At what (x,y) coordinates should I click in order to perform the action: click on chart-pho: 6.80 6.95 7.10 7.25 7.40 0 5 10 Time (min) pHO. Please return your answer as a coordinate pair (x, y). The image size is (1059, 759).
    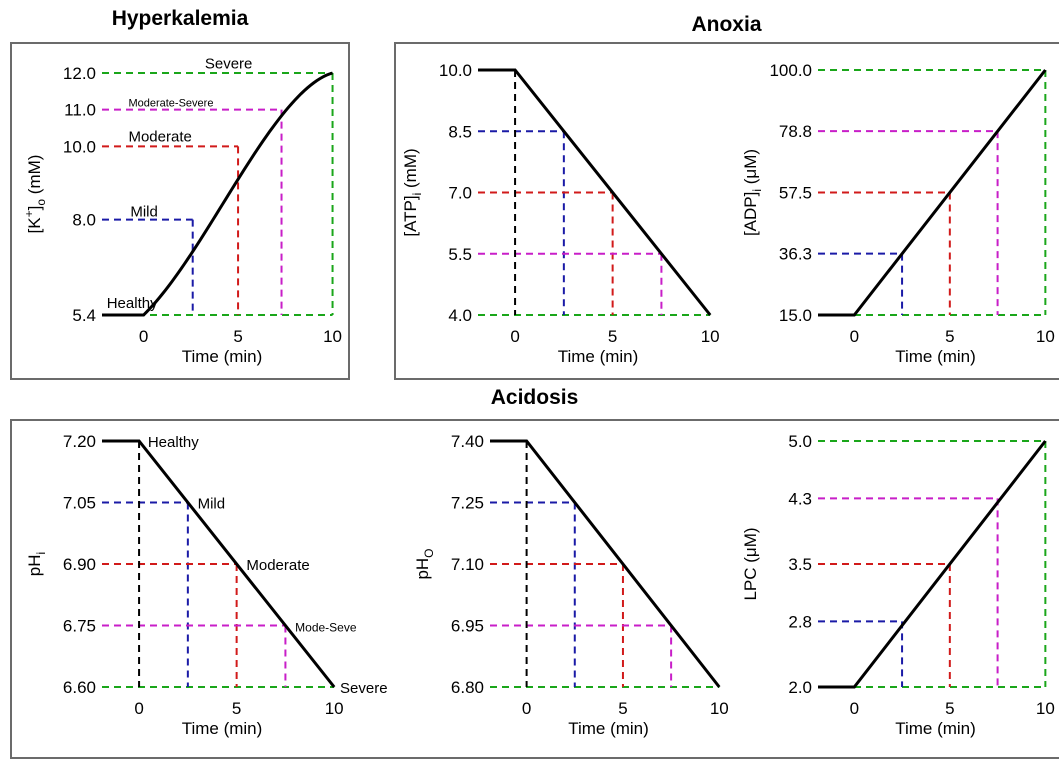
    Looking at the image, I should click on (571, 585).